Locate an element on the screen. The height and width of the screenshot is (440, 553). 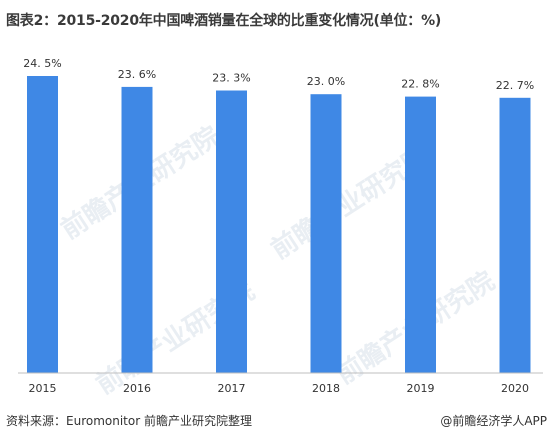
x-tick-2017: 2017 is located at coordinates (232, 388).